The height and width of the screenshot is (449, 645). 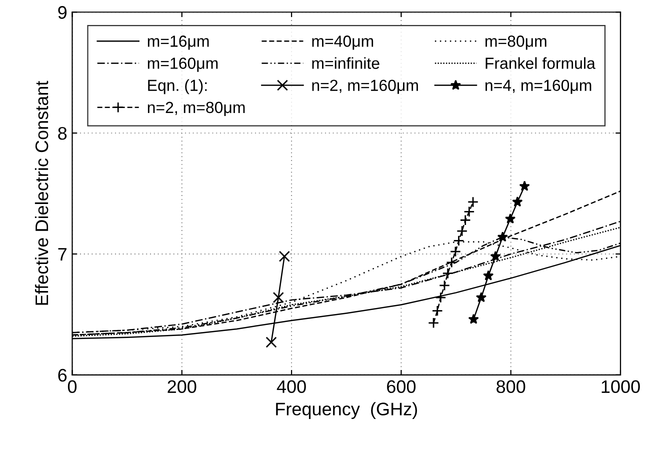 I want to click on x-tick-label: 600, so click(x=401, y=387).